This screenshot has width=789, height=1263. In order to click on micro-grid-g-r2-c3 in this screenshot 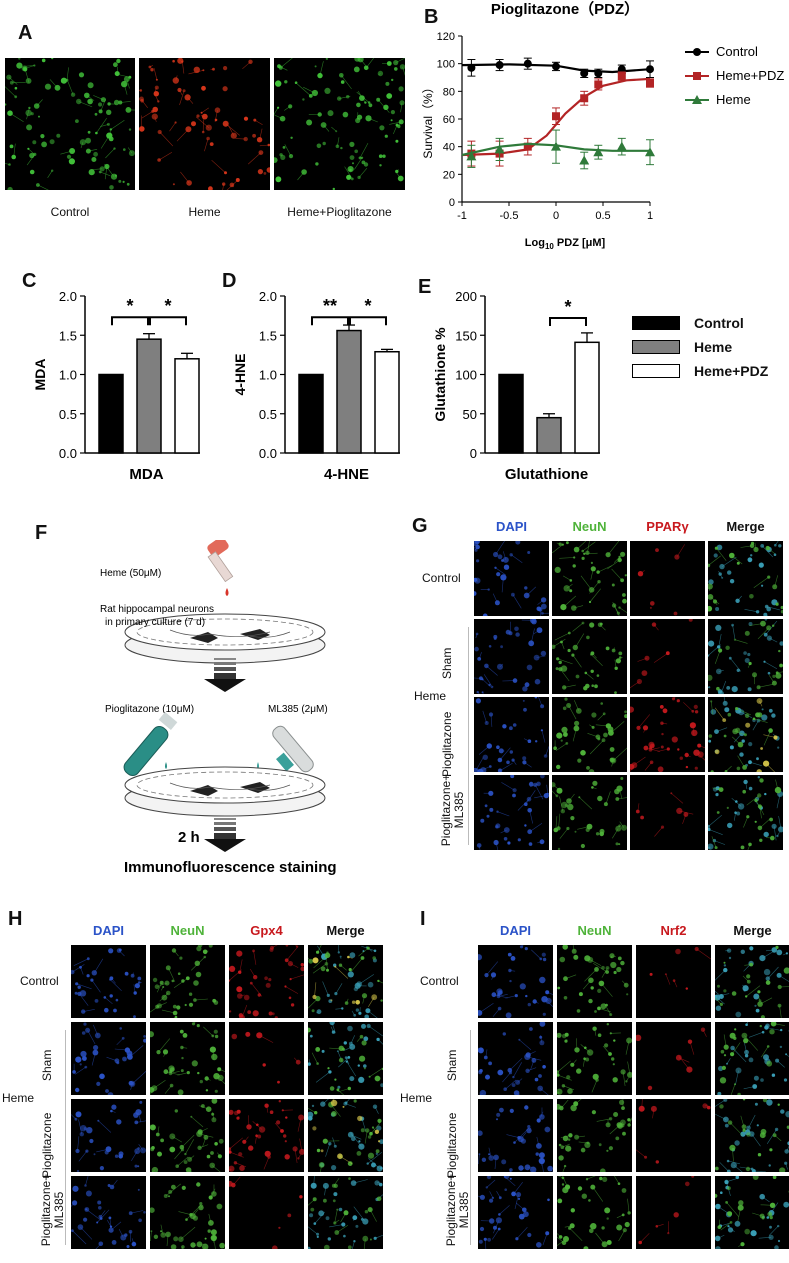, I will do `click(745, 734)`.